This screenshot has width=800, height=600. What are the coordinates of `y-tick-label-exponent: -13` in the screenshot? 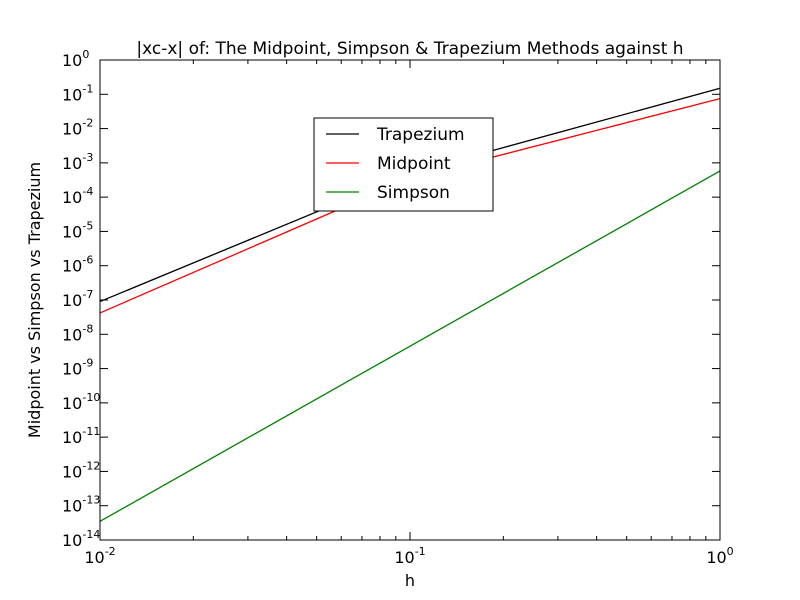 It's located at (91, 500).